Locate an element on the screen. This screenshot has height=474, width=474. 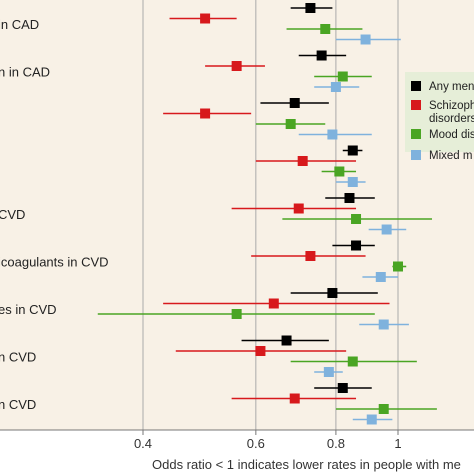
tick-label: 0.6 is located at coordinates (256, 443).